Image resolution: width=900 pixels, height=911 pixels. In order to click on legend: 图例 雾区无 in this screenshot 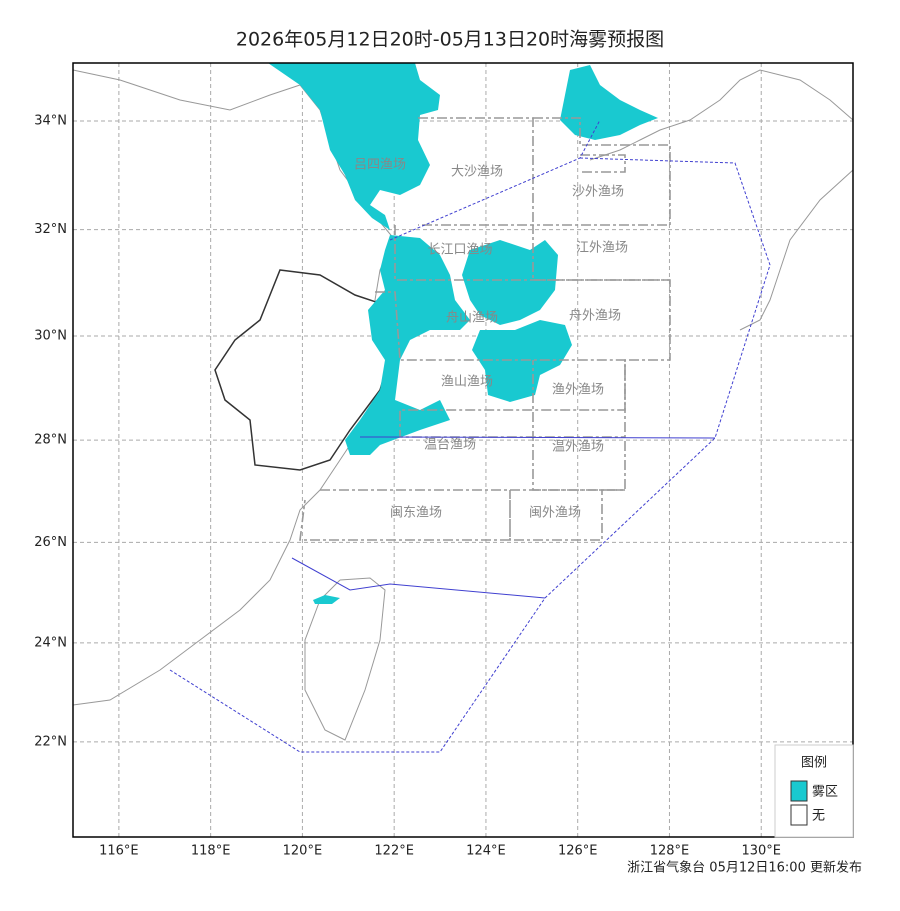, I will do `click(814, 791)`.